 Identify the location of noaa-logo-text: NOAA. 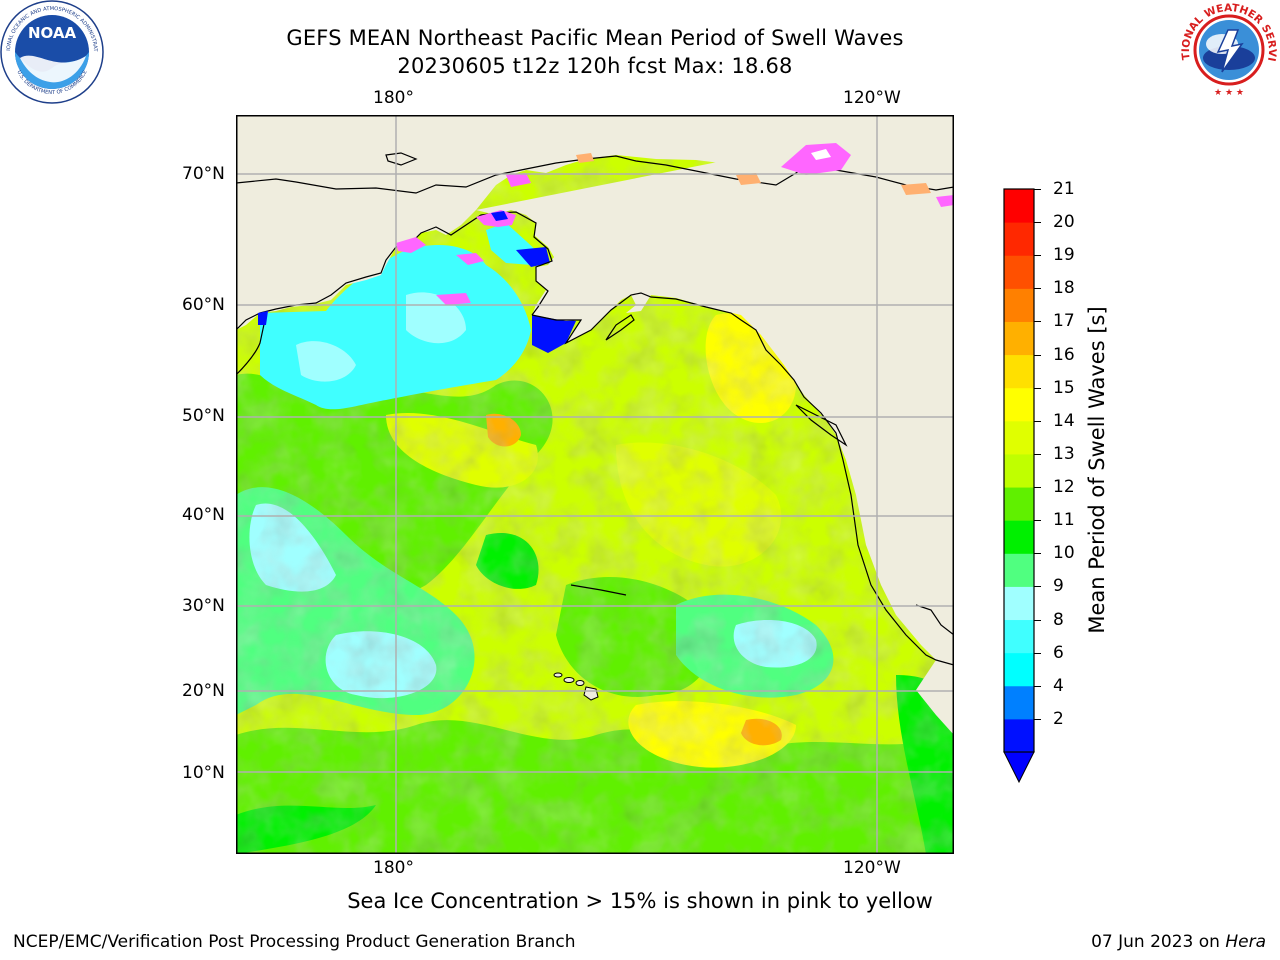
(52, 33).